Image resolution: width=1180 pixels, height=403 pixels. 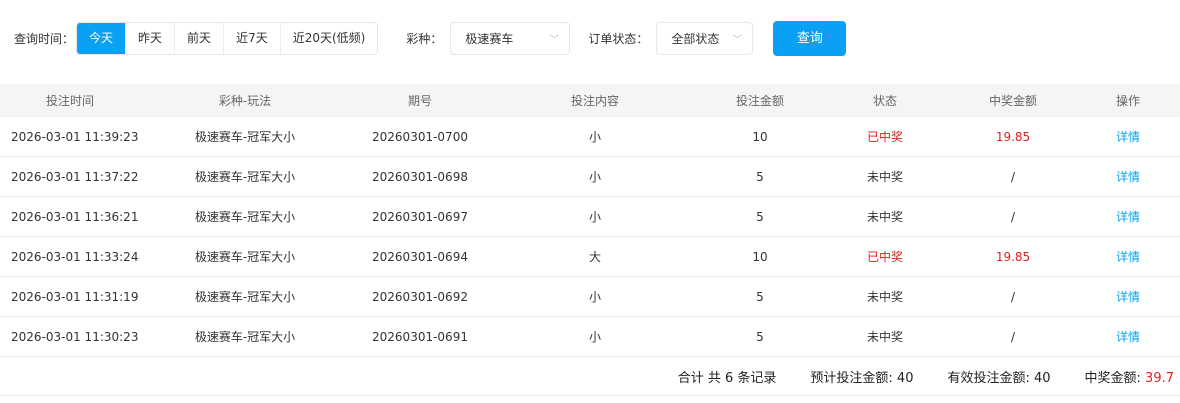 I want to click on cell-time: 2026-03-01 11:39:23, so click(x=75, y=136).